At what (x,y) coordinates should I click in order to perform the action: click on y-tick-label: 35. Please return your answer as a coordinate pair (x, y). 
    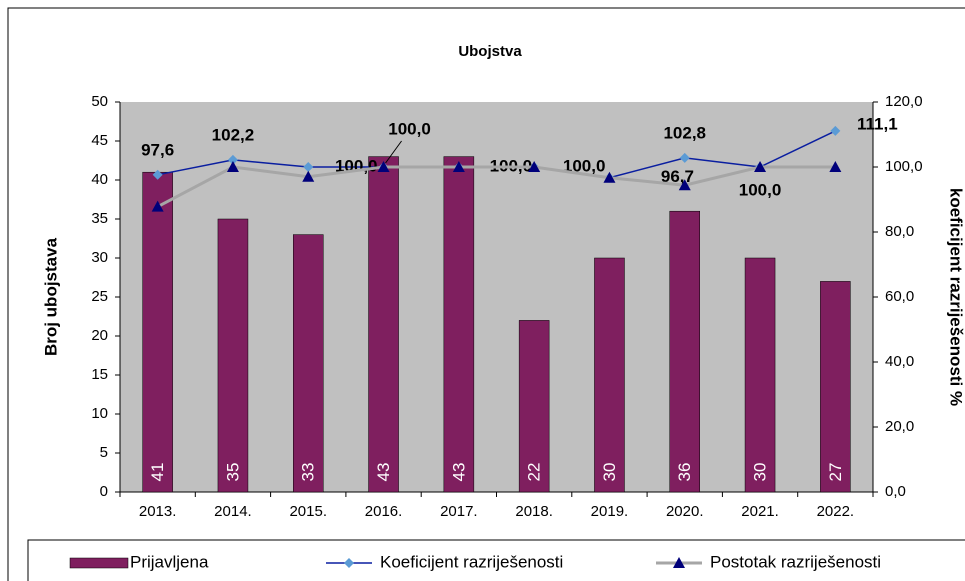
    Looking at the image, I should click on (99, 218).